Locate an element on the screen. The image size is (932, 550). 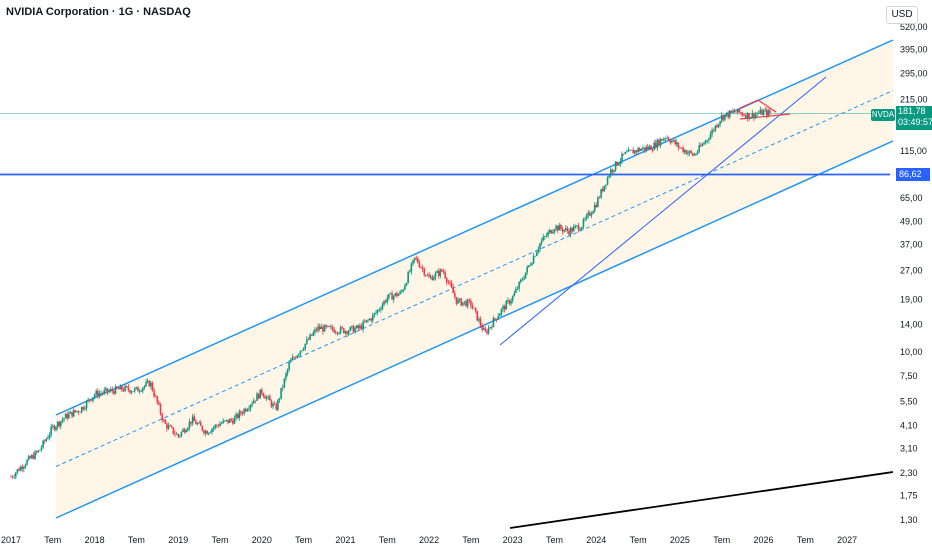
currency-button: USD is located at coordinates (902, 15).